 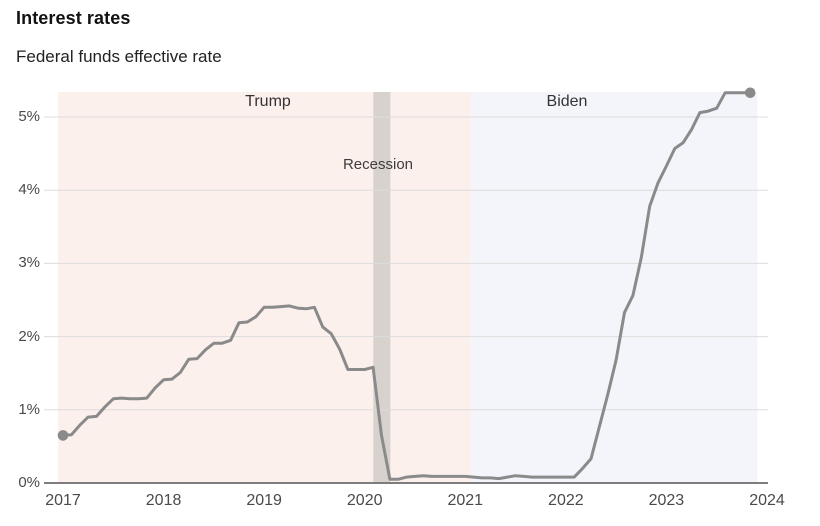 What do you see at coordinates (163, 500) in the screenshot?
I see `x-axis-tick-label: 2018` at bounding box center [163, 500].